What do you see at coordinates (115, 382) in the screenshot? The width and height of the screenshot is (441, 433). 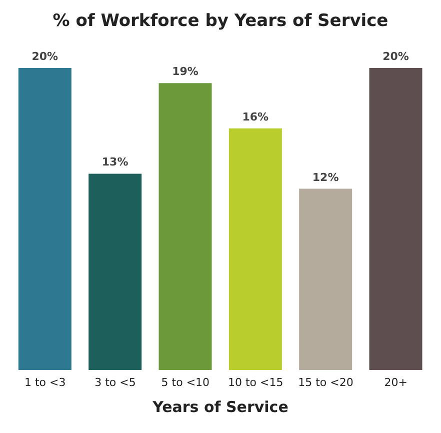 I see `x-tick-label: 3 to <5` at bounding box center [115, 382].